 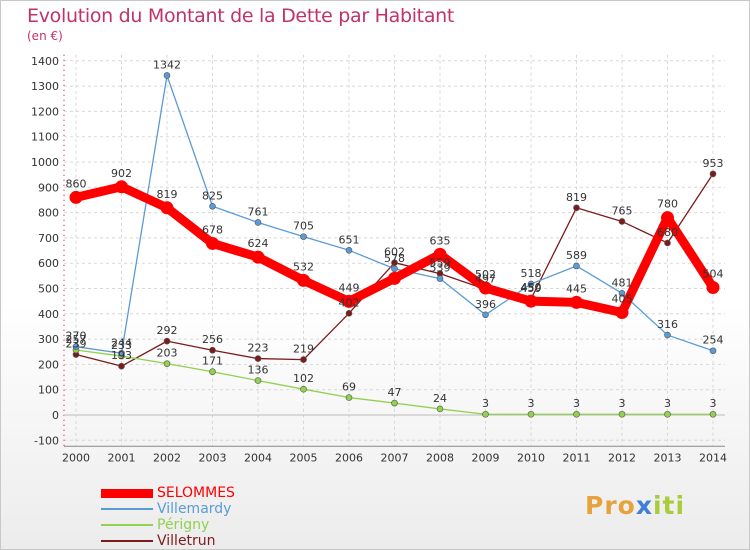 I want to click on data-label: 651, so click(x=349, y=239).